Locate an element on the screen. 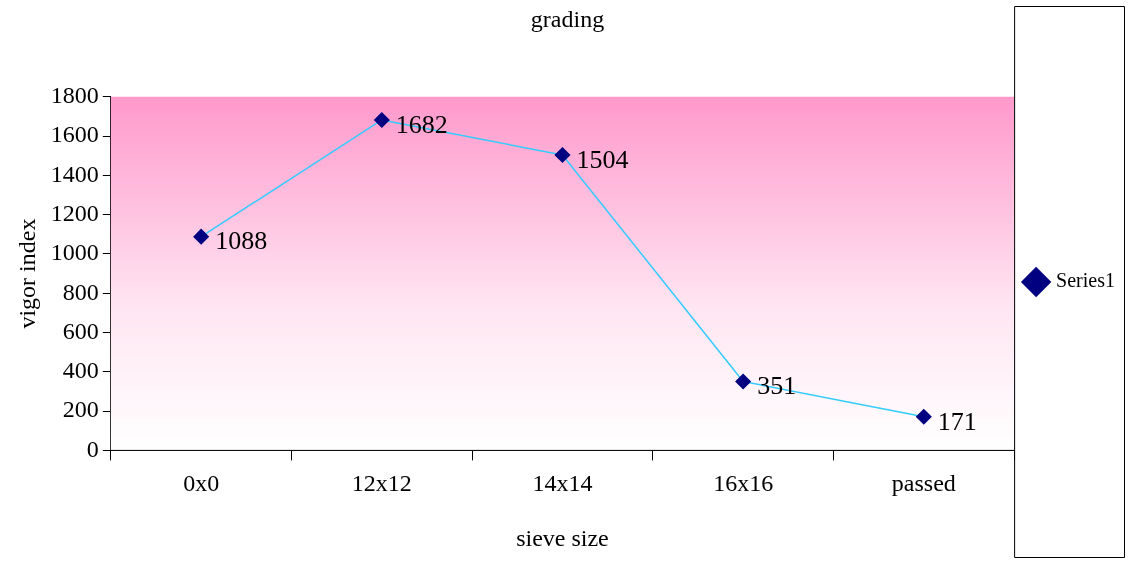  y-tick-label: 1400 is located at coordinates (74, 173).